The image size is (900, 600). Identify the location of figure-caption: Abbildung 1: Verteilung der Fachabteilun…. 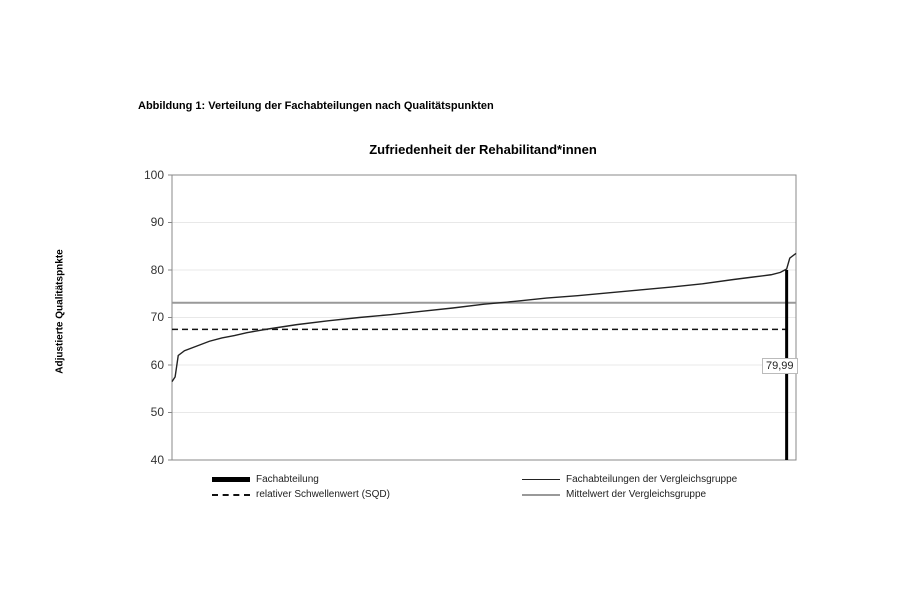
(316, 106).